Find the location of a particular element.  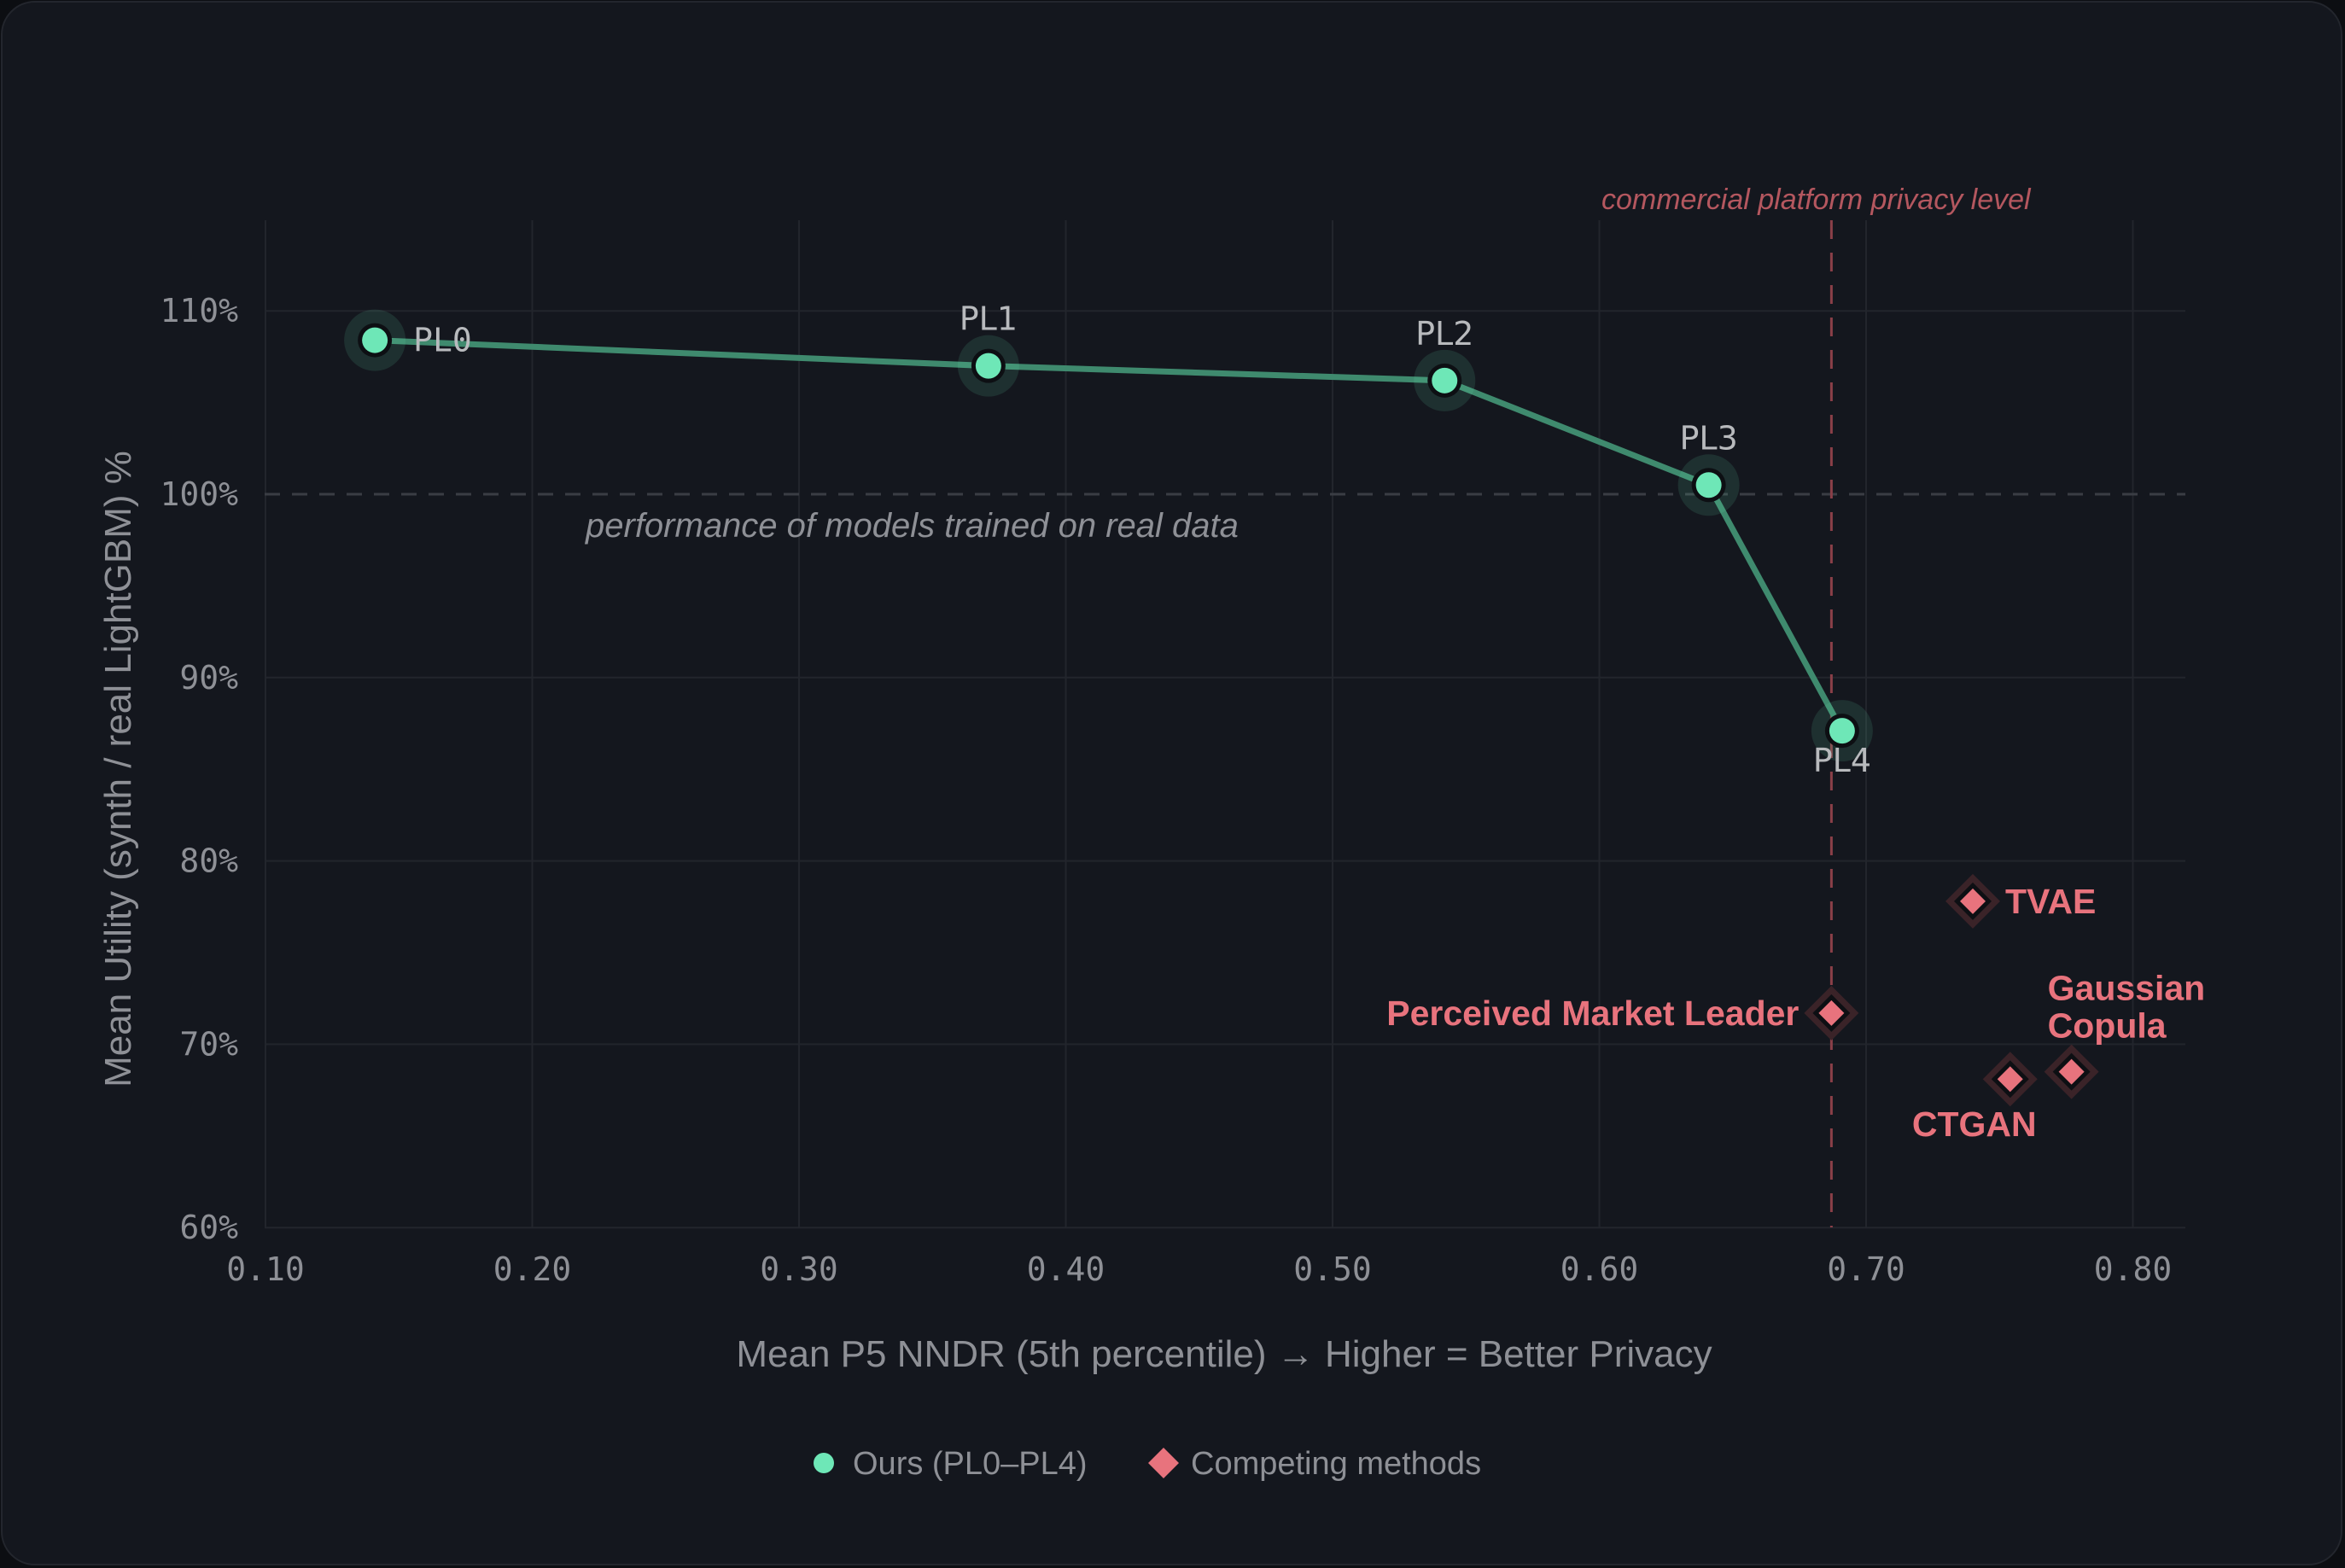

legend: Ours (PL0–PL4) Competing methods is located at coordinates (1147, 1464).